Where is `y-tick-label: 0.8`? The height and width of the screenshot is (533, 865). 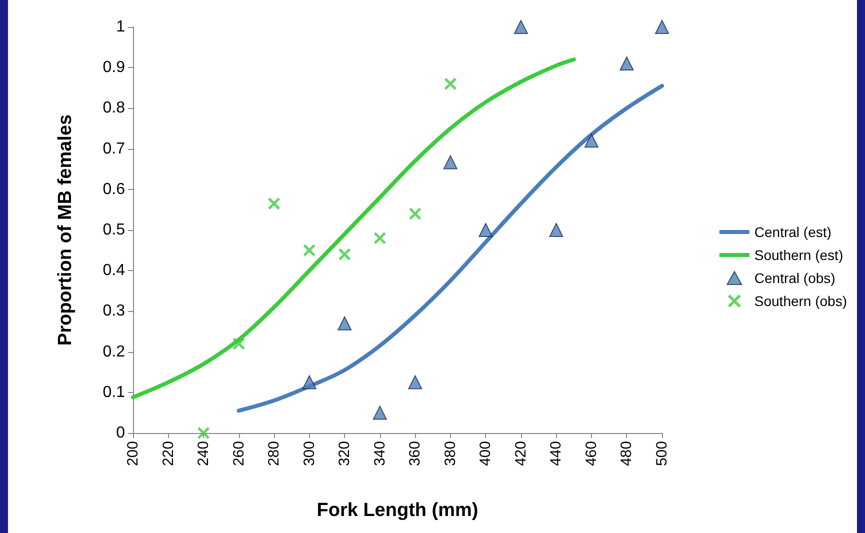 y-tick-label: 0.8 is located at coordinates (114, 108).